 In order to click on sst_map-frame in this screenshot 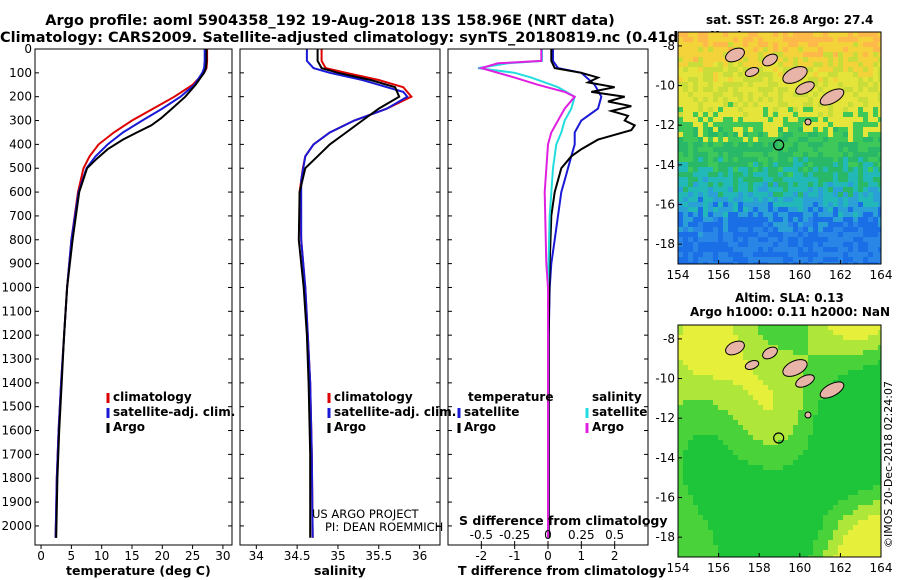, I will do `click(779, 148)`.